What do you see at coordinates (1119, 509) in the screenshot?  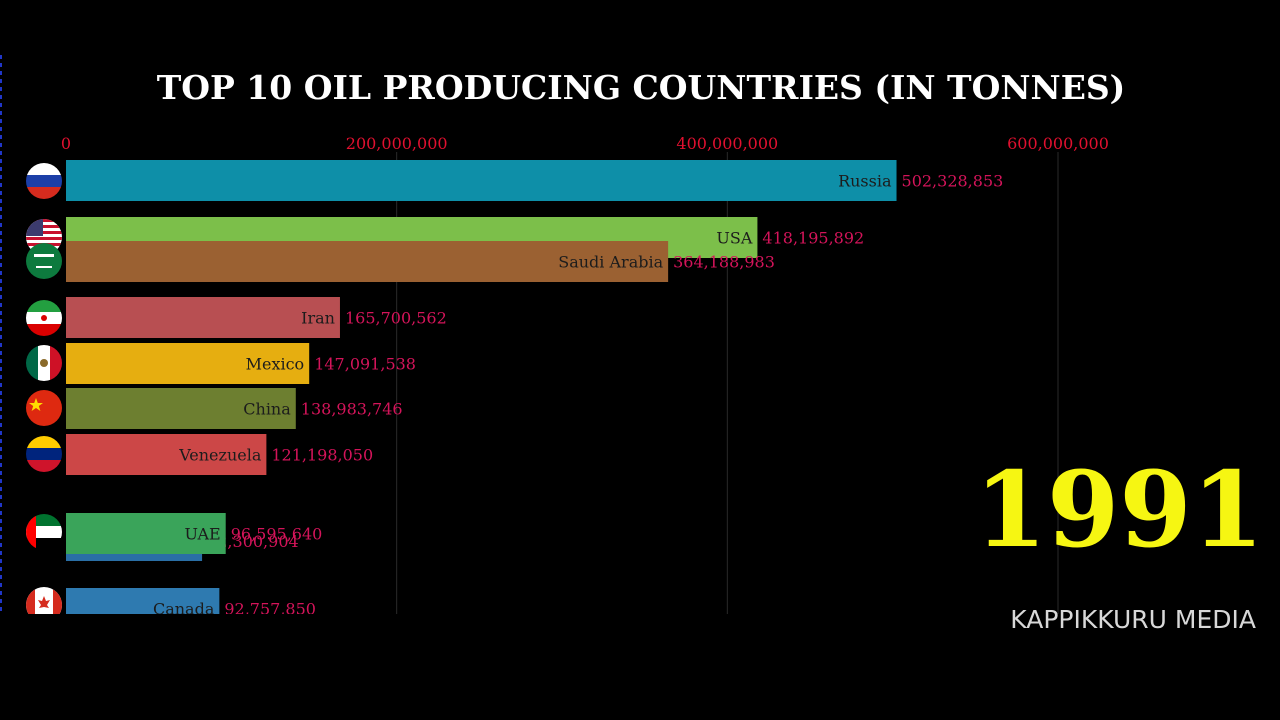 I see `year-label: 1991` at bounding box center [1119, 509].